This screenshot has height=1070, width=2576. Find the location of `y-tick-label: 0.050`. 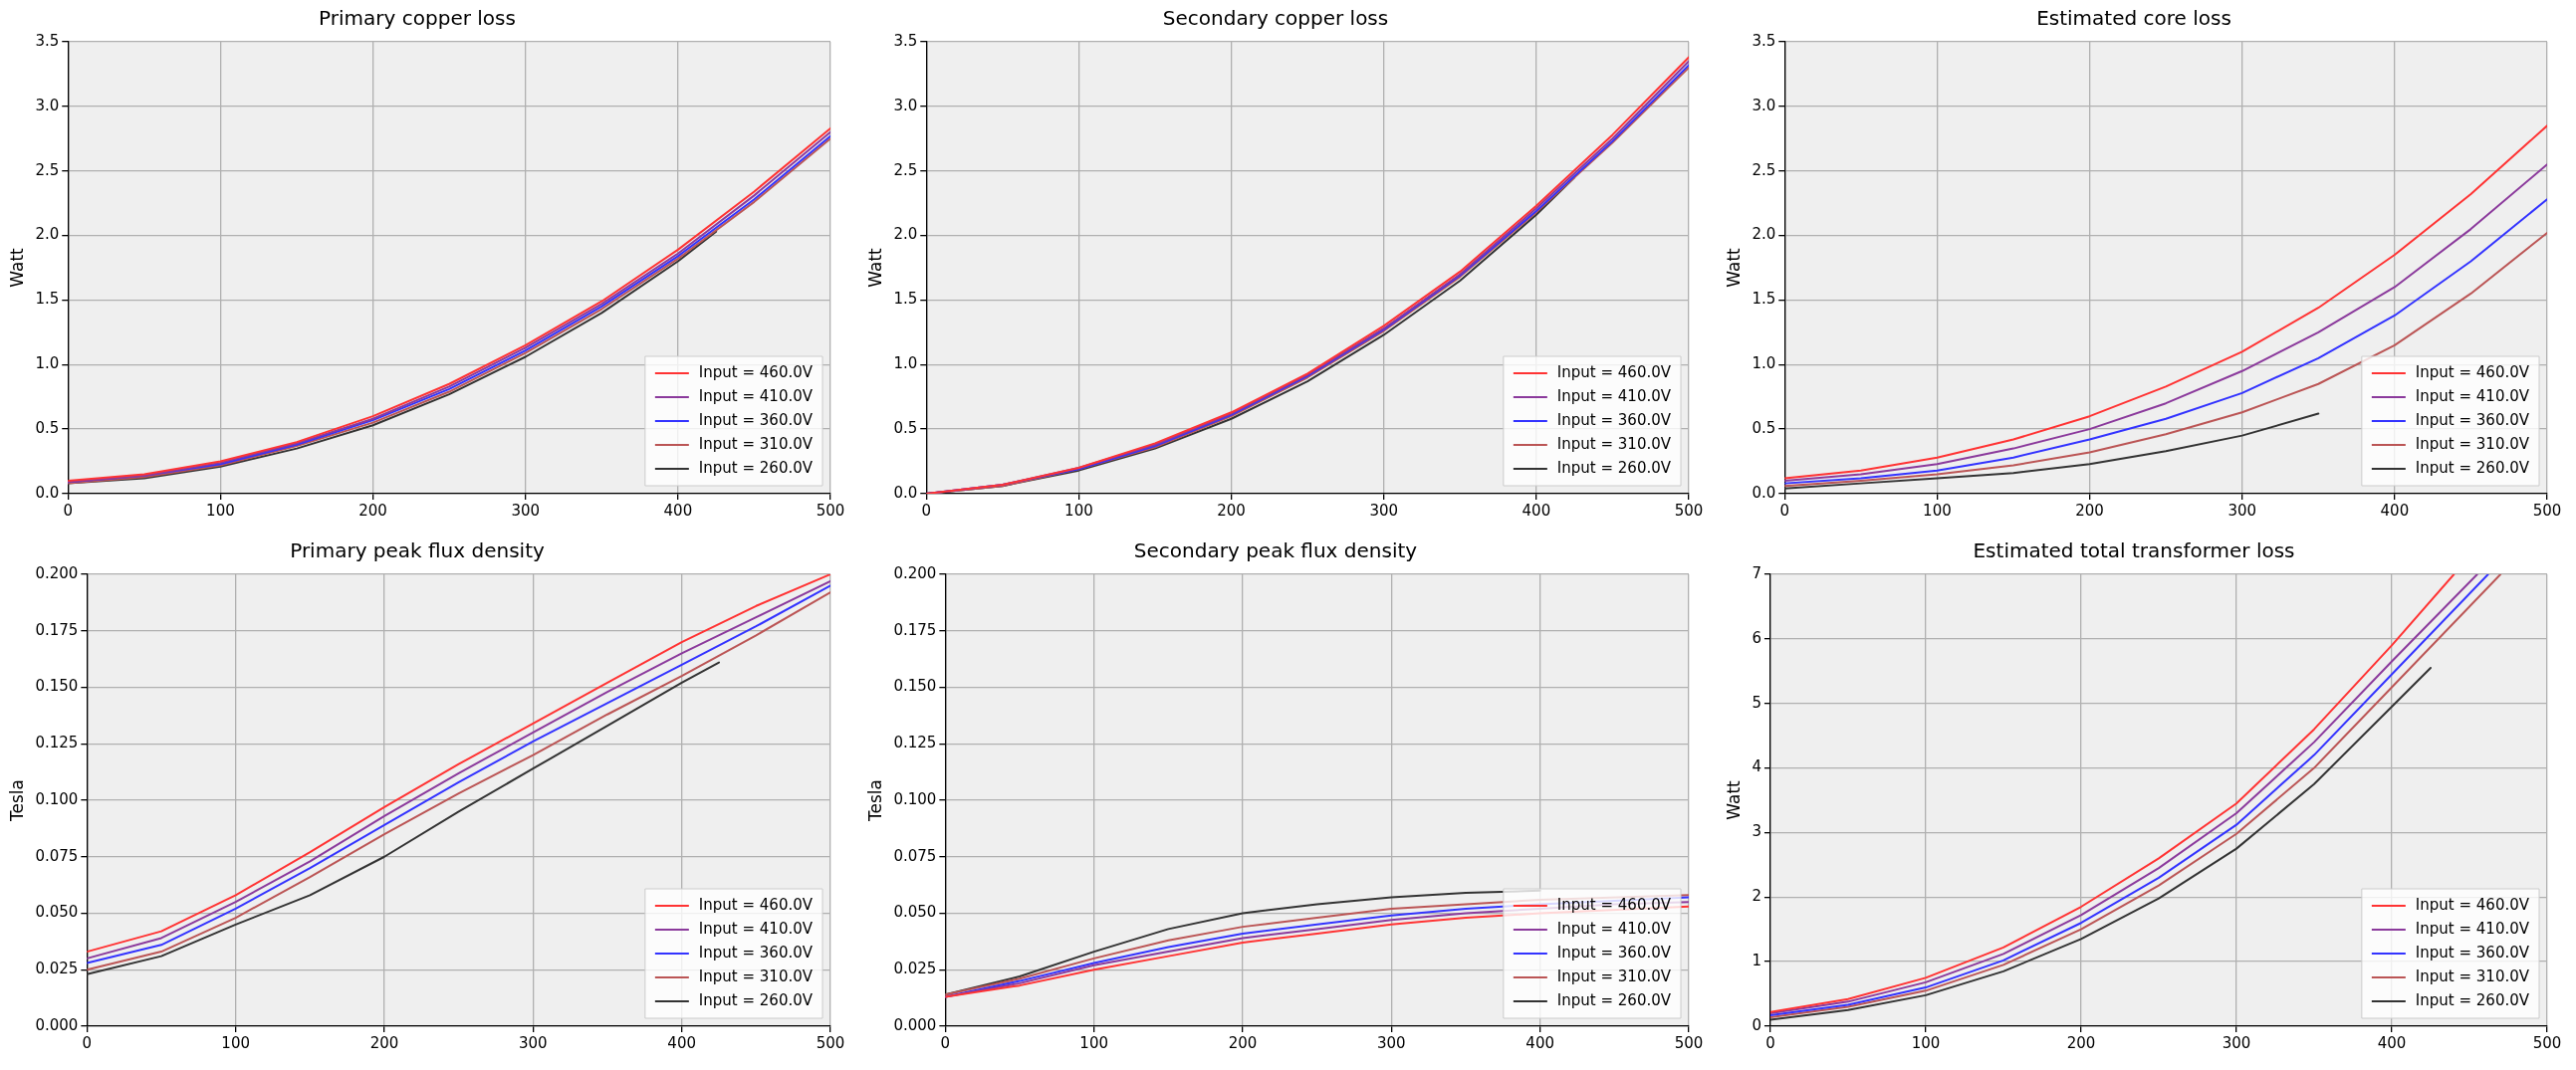

y-tick-label: 0.050 is located at coordinates (57, 913).